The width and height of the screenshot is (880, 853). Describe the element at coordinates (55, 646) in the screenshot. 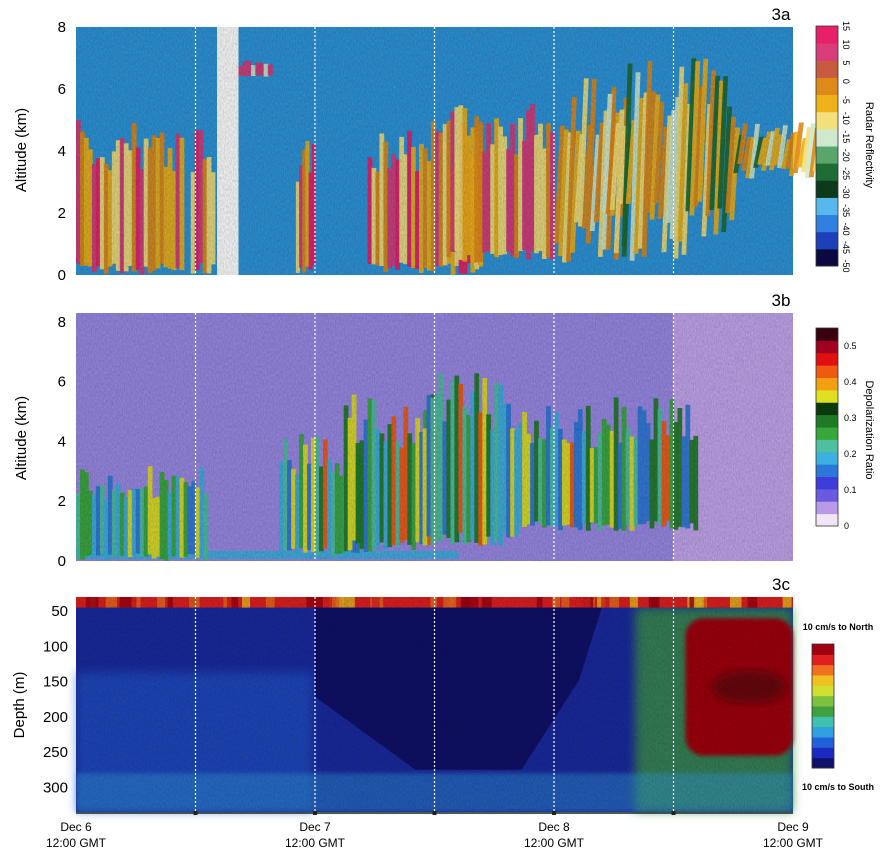

I see `y-tick-label: 100` at that location.